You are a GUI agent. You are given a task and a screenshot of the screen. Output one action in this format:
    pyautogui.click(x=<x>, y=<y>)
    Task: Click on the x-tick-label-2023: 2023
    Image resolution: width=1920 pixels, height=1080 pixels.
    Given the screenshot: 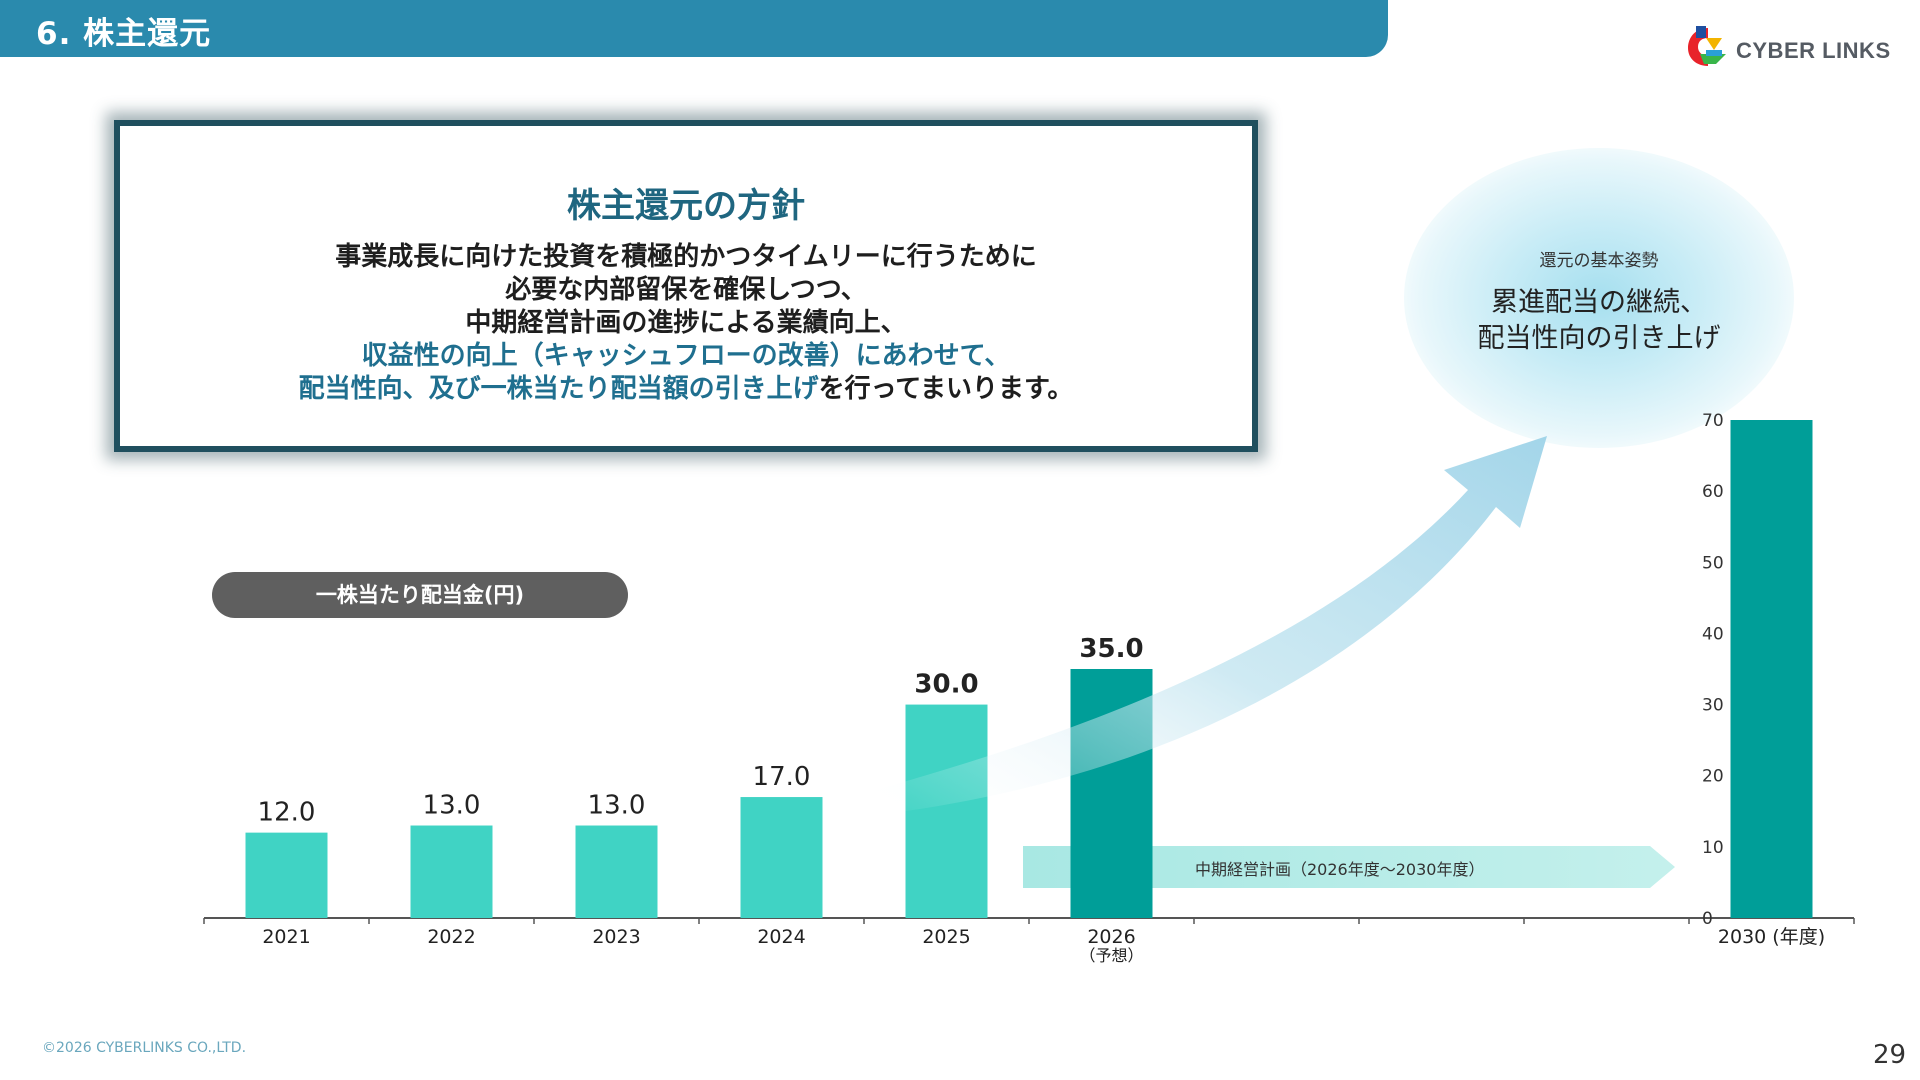 What is the action you would take?
    pyautogui.click(x=616, y=937)
    